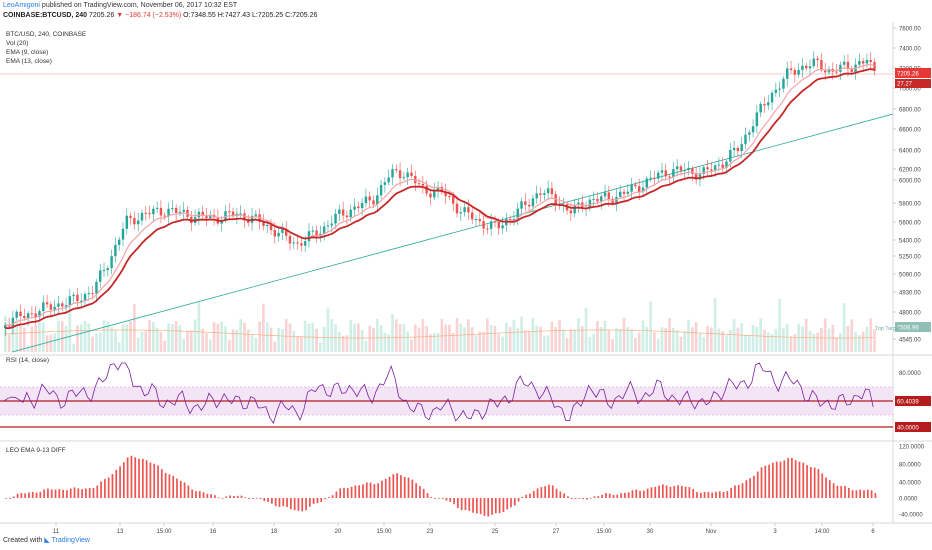 Image resolution: width=932 pixels, height=550 pixels. Describe the element at coordinates (101, 15) in the screenshot. I see `last-price: 7205.26` at that location.